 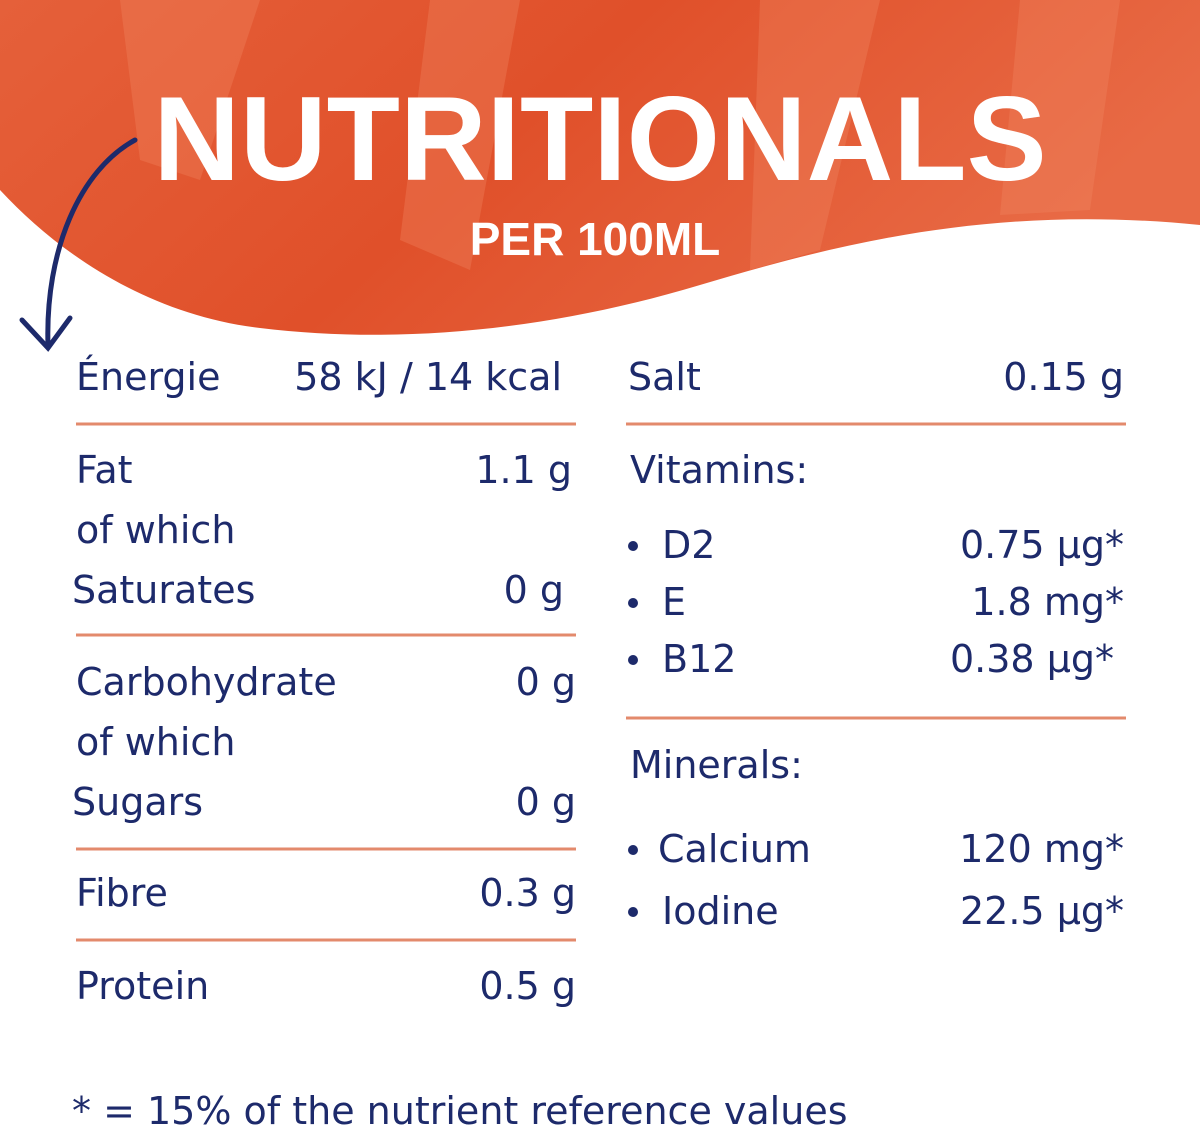 I want to click on section-heading: Vitamins:, so click(x=719, y=470).